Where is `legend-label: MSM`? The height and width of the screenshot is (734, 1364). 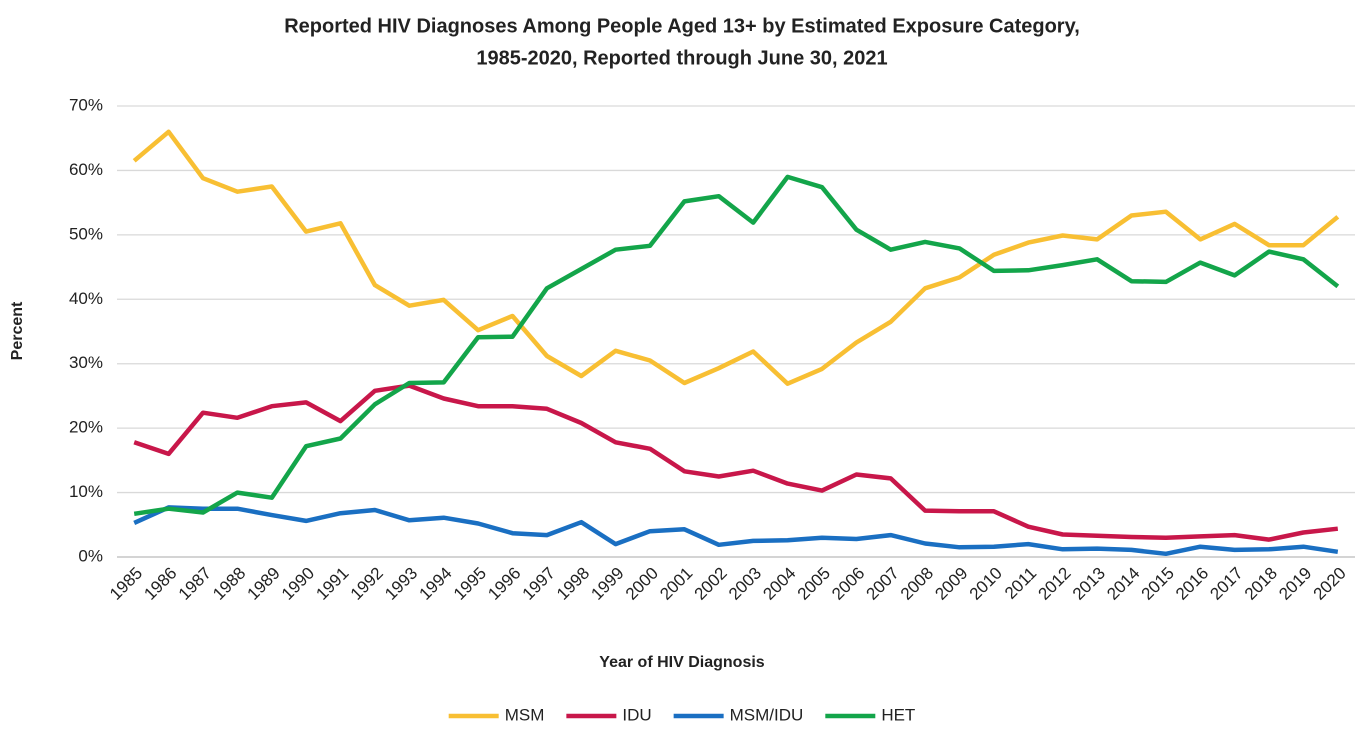
legend-label: MSM is located at coordinates (525, 714).